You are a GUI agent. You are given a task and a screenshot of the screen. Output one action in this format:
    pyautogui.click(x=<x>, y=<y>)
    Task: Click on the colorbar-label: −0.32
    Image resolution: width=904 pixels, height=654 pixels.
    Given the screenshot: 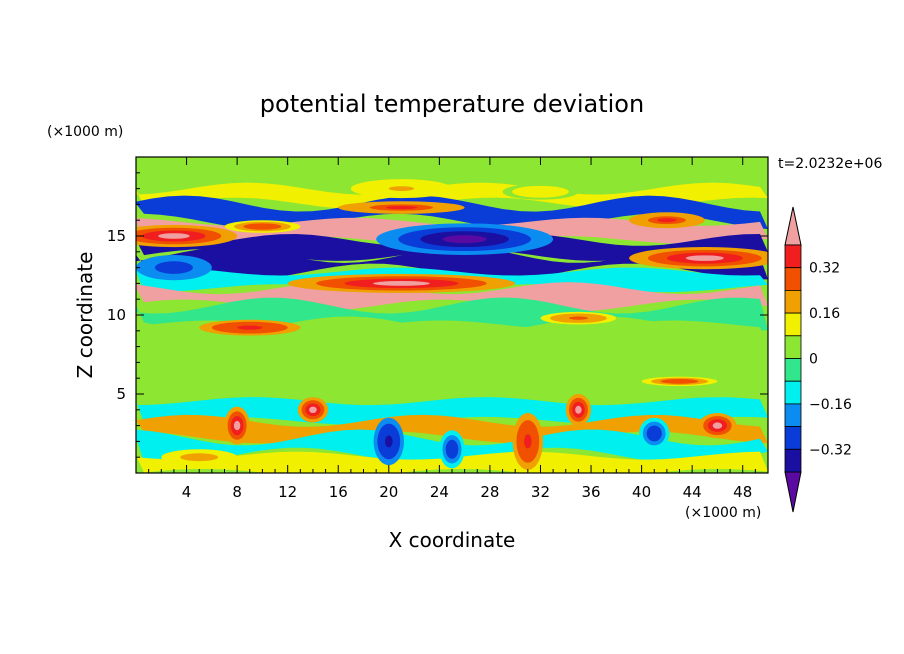 What is the action you would take?
    pyautogui.click(x=830, y=450)
    